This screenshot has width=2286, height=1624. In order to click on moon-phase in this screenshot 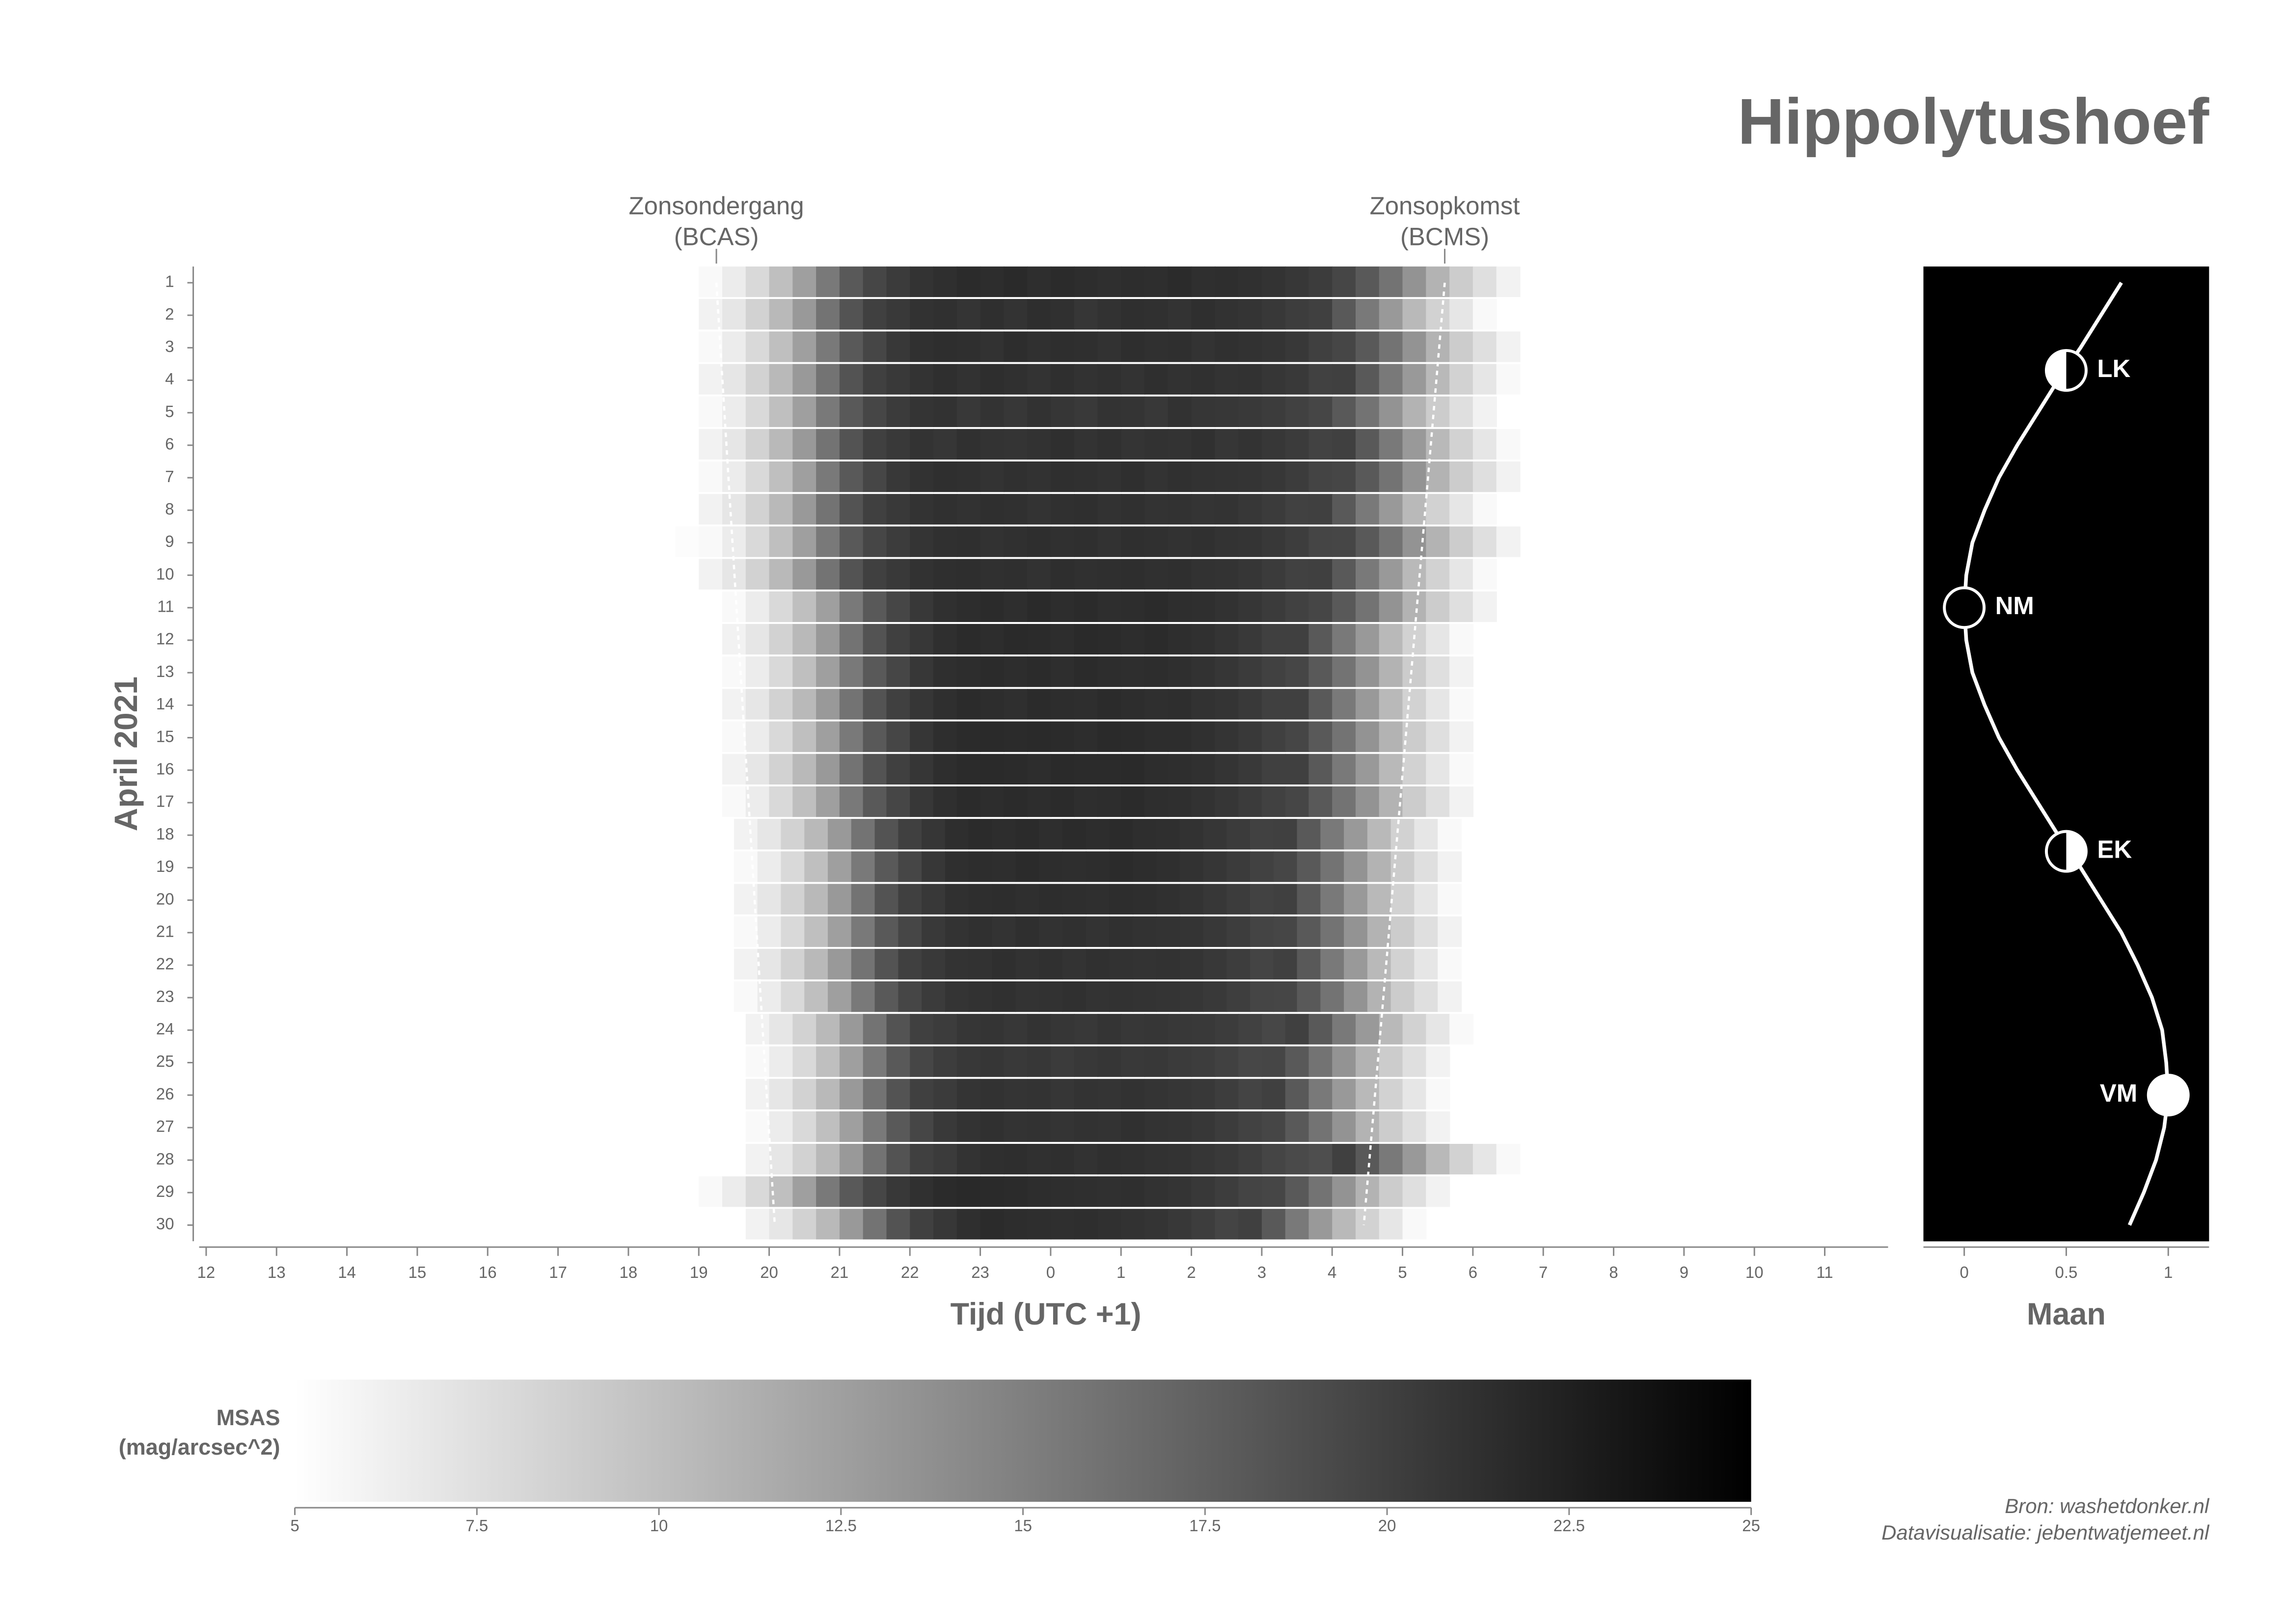, I will do `click(2168, 1095)`.